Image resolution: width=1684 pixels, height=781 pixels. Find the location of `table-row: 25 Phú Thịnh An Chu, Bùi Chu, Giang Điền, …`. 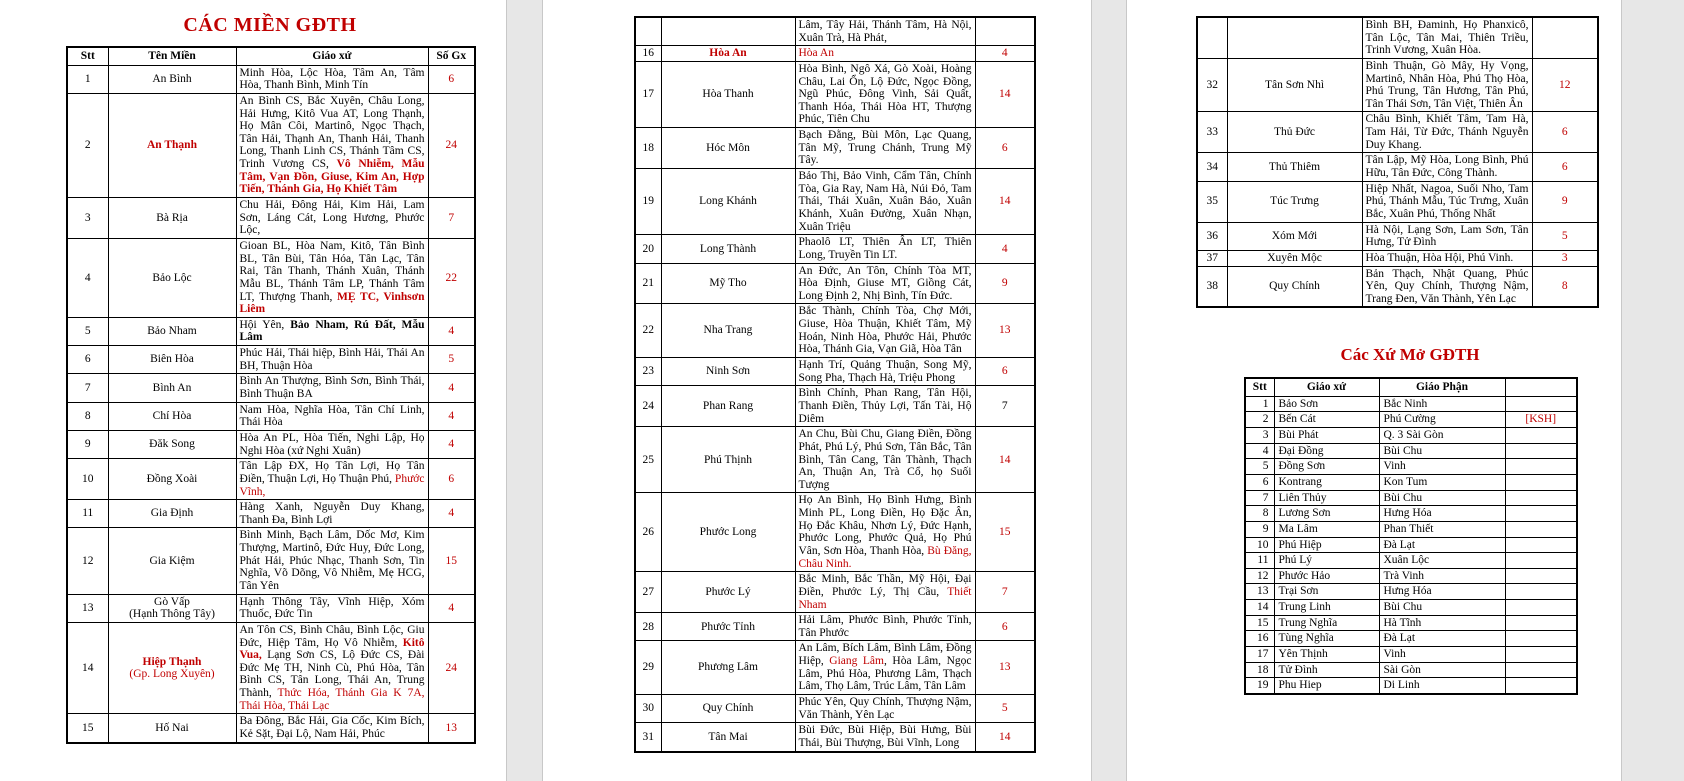

table-row: 25 Phú Thịnh An Chu, Bùi Chu, Giang Điền, … is located at coordinates (835, 460).